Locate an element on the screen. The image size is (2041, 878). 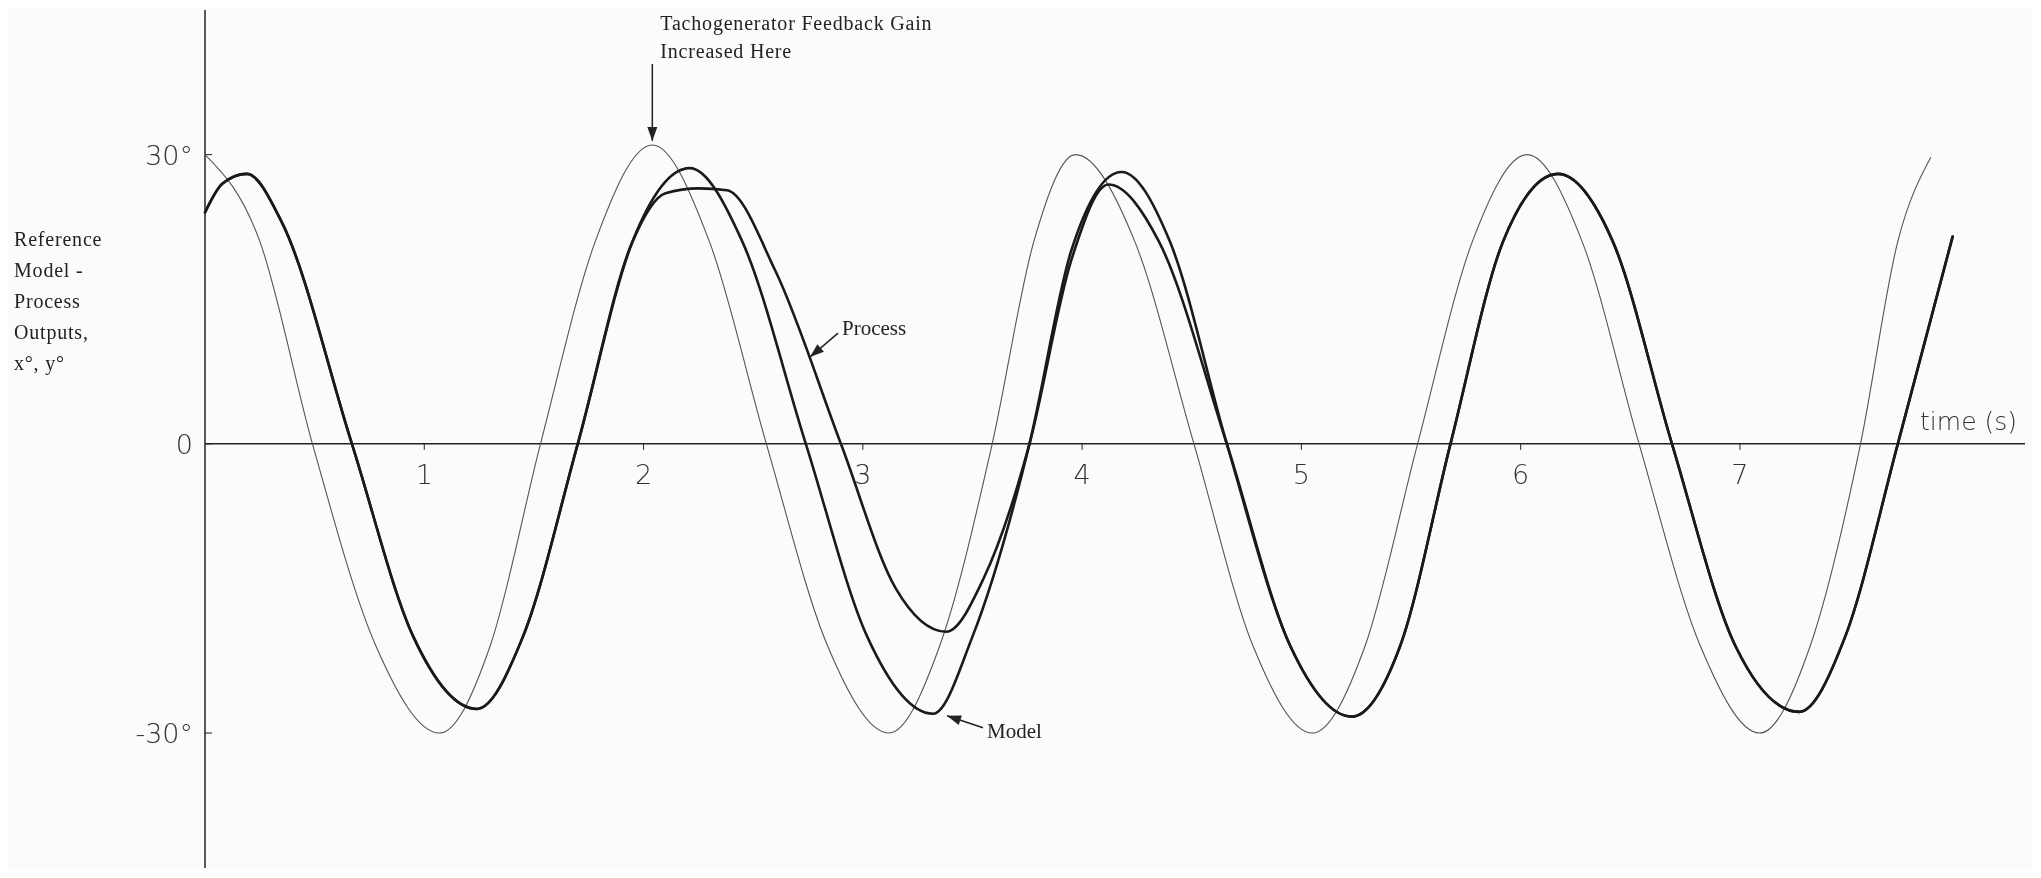
annotation: Tachogenerator Feedback Gain Increased Here is located at coordinates (796, 37).